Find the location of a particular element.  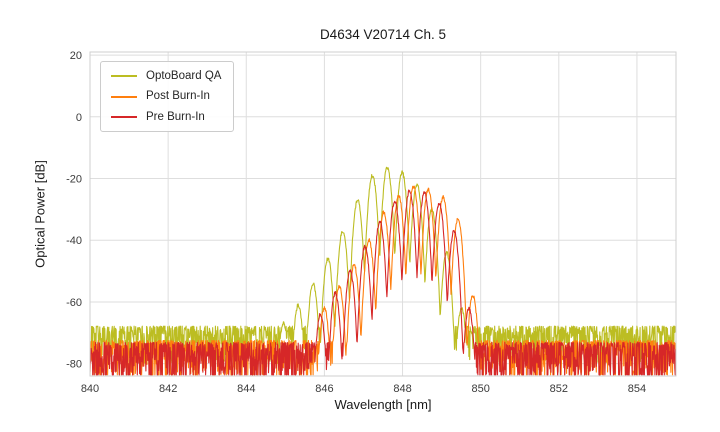

legend-item: Post Burn-In is located at coordinates (166, 96).